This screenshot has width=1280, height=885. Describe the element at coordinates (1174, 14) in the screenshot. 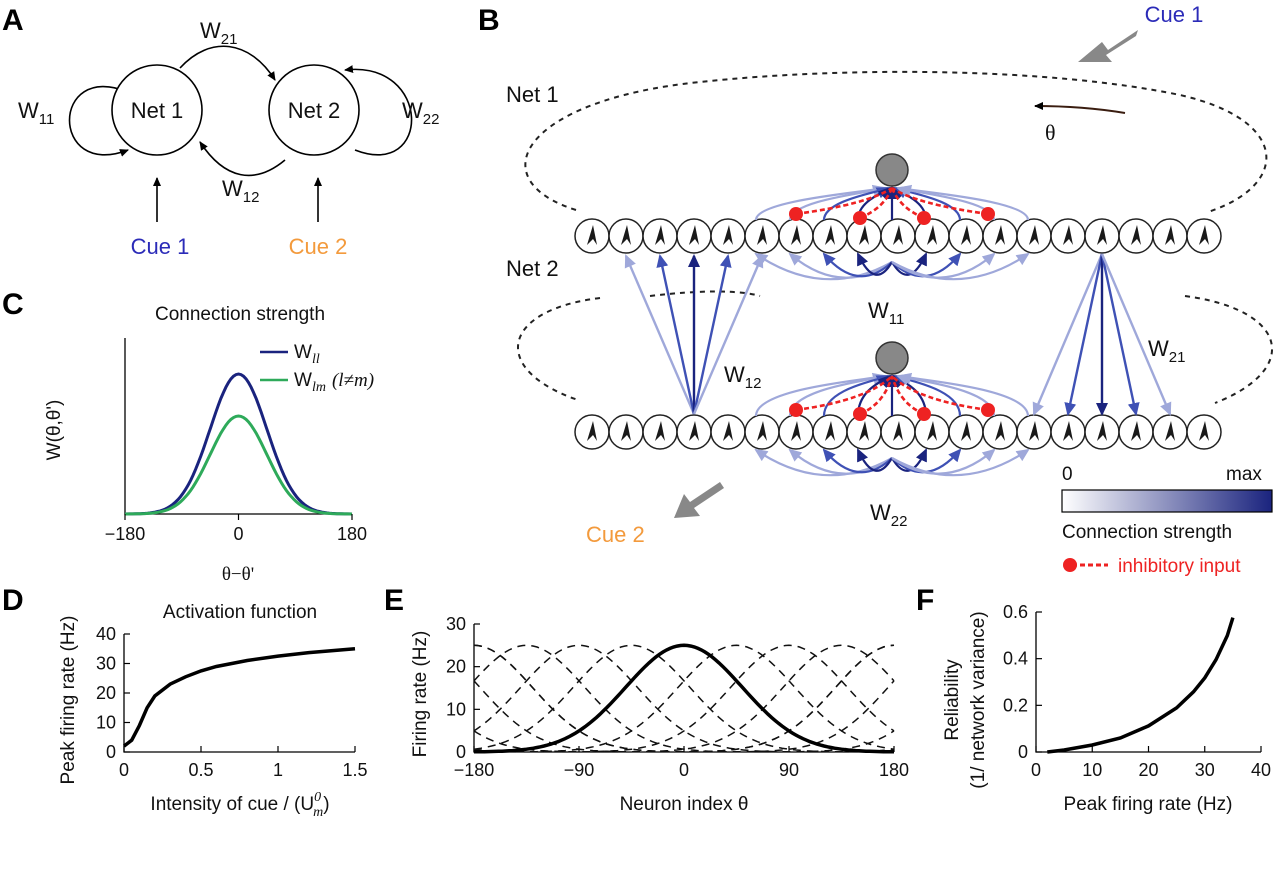

I see `b-cue1-label: Cue 1` at that location.